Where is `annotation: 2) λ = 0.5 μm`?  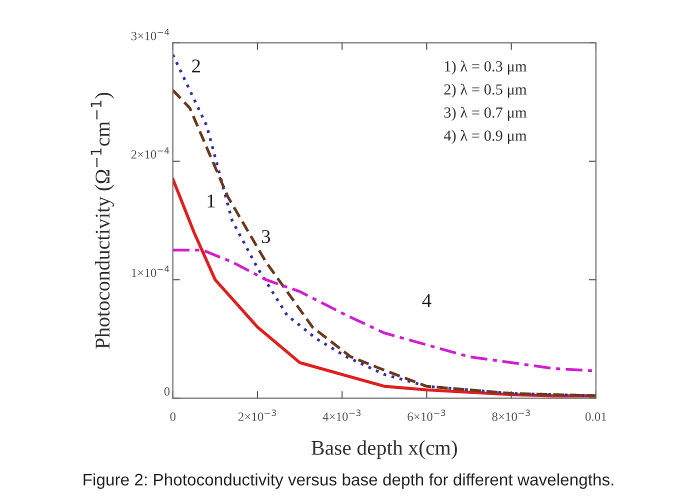 annotation: 2) λ = 0.5 μm is located at coordinates (485, 91).